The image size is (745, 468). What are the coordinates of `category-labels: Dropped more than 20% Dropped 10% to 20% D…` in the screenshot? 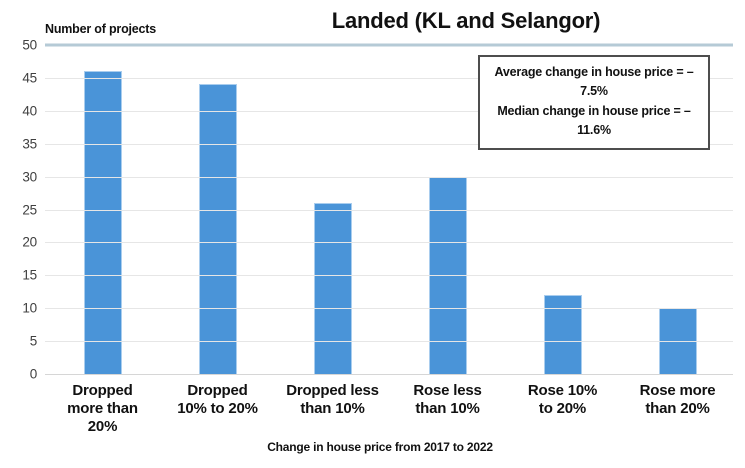 It's located at (390, 409).